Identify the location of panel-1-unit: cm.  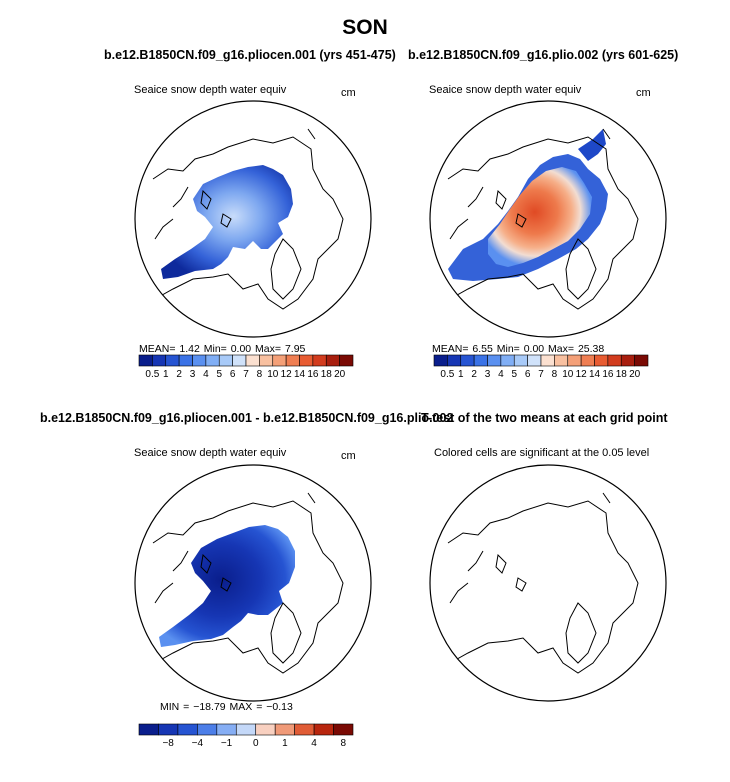
(348, 93).